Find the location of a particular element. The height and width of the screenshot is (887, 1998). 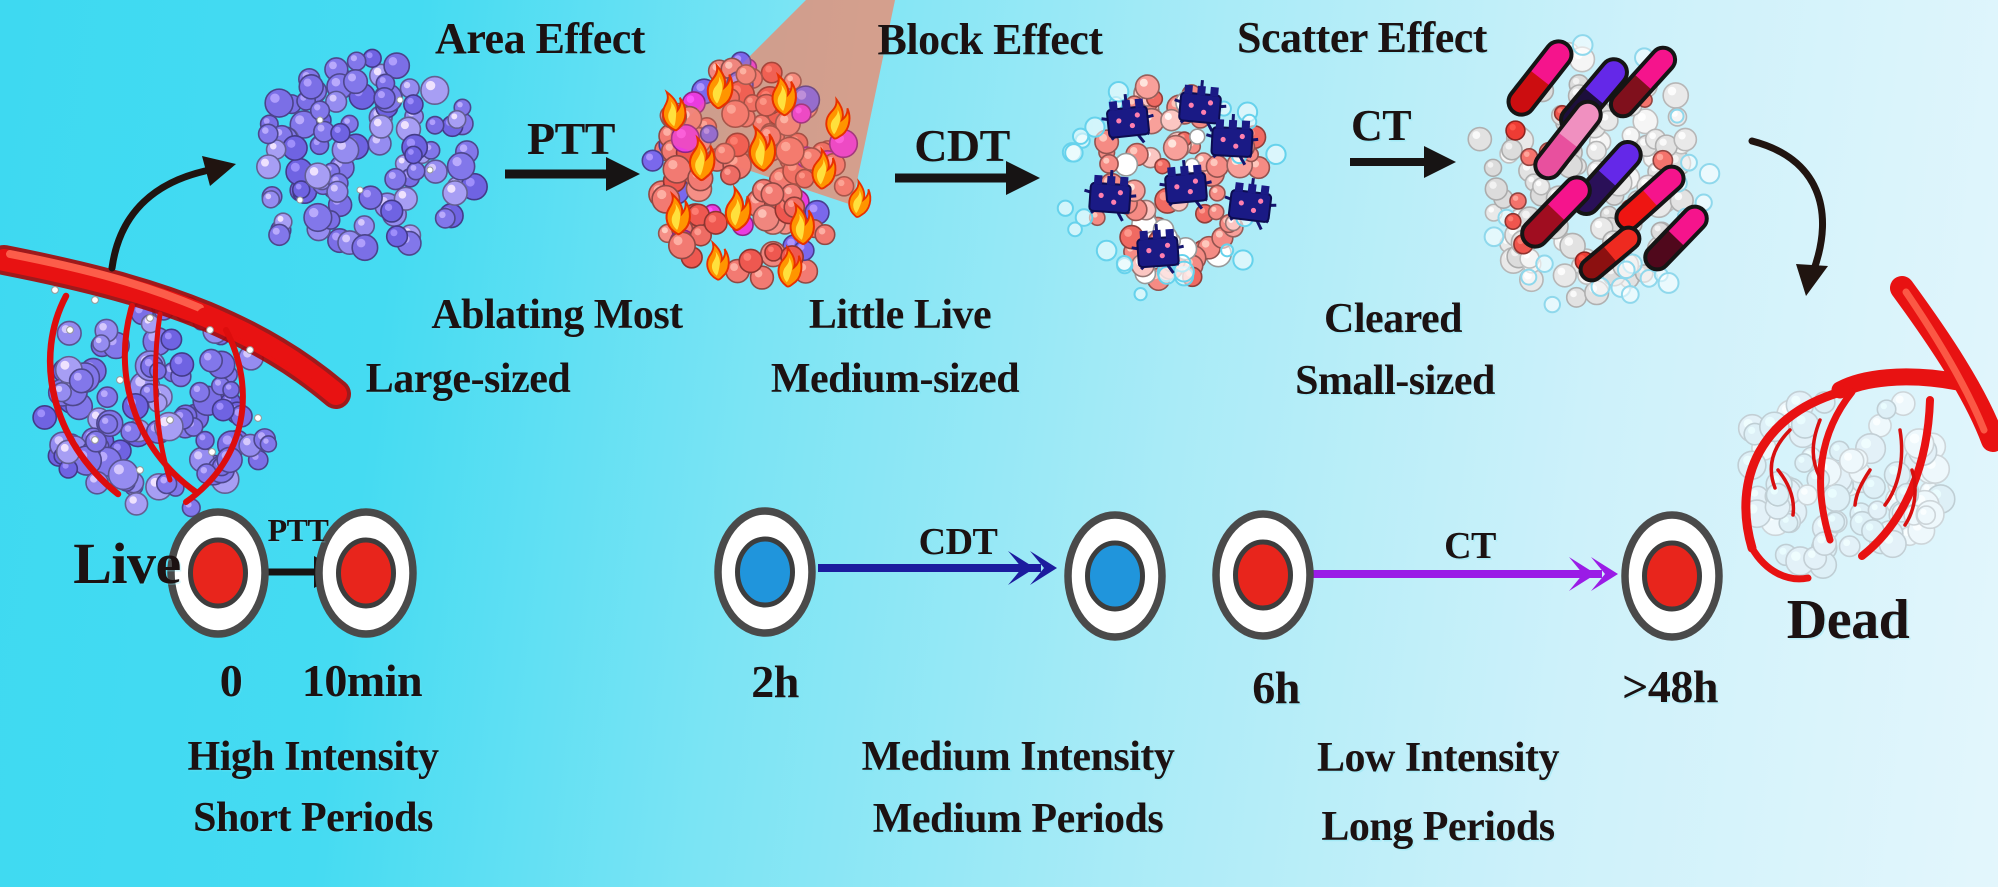

ct-timeline-label: CT is located at coordinates (1470, 546).